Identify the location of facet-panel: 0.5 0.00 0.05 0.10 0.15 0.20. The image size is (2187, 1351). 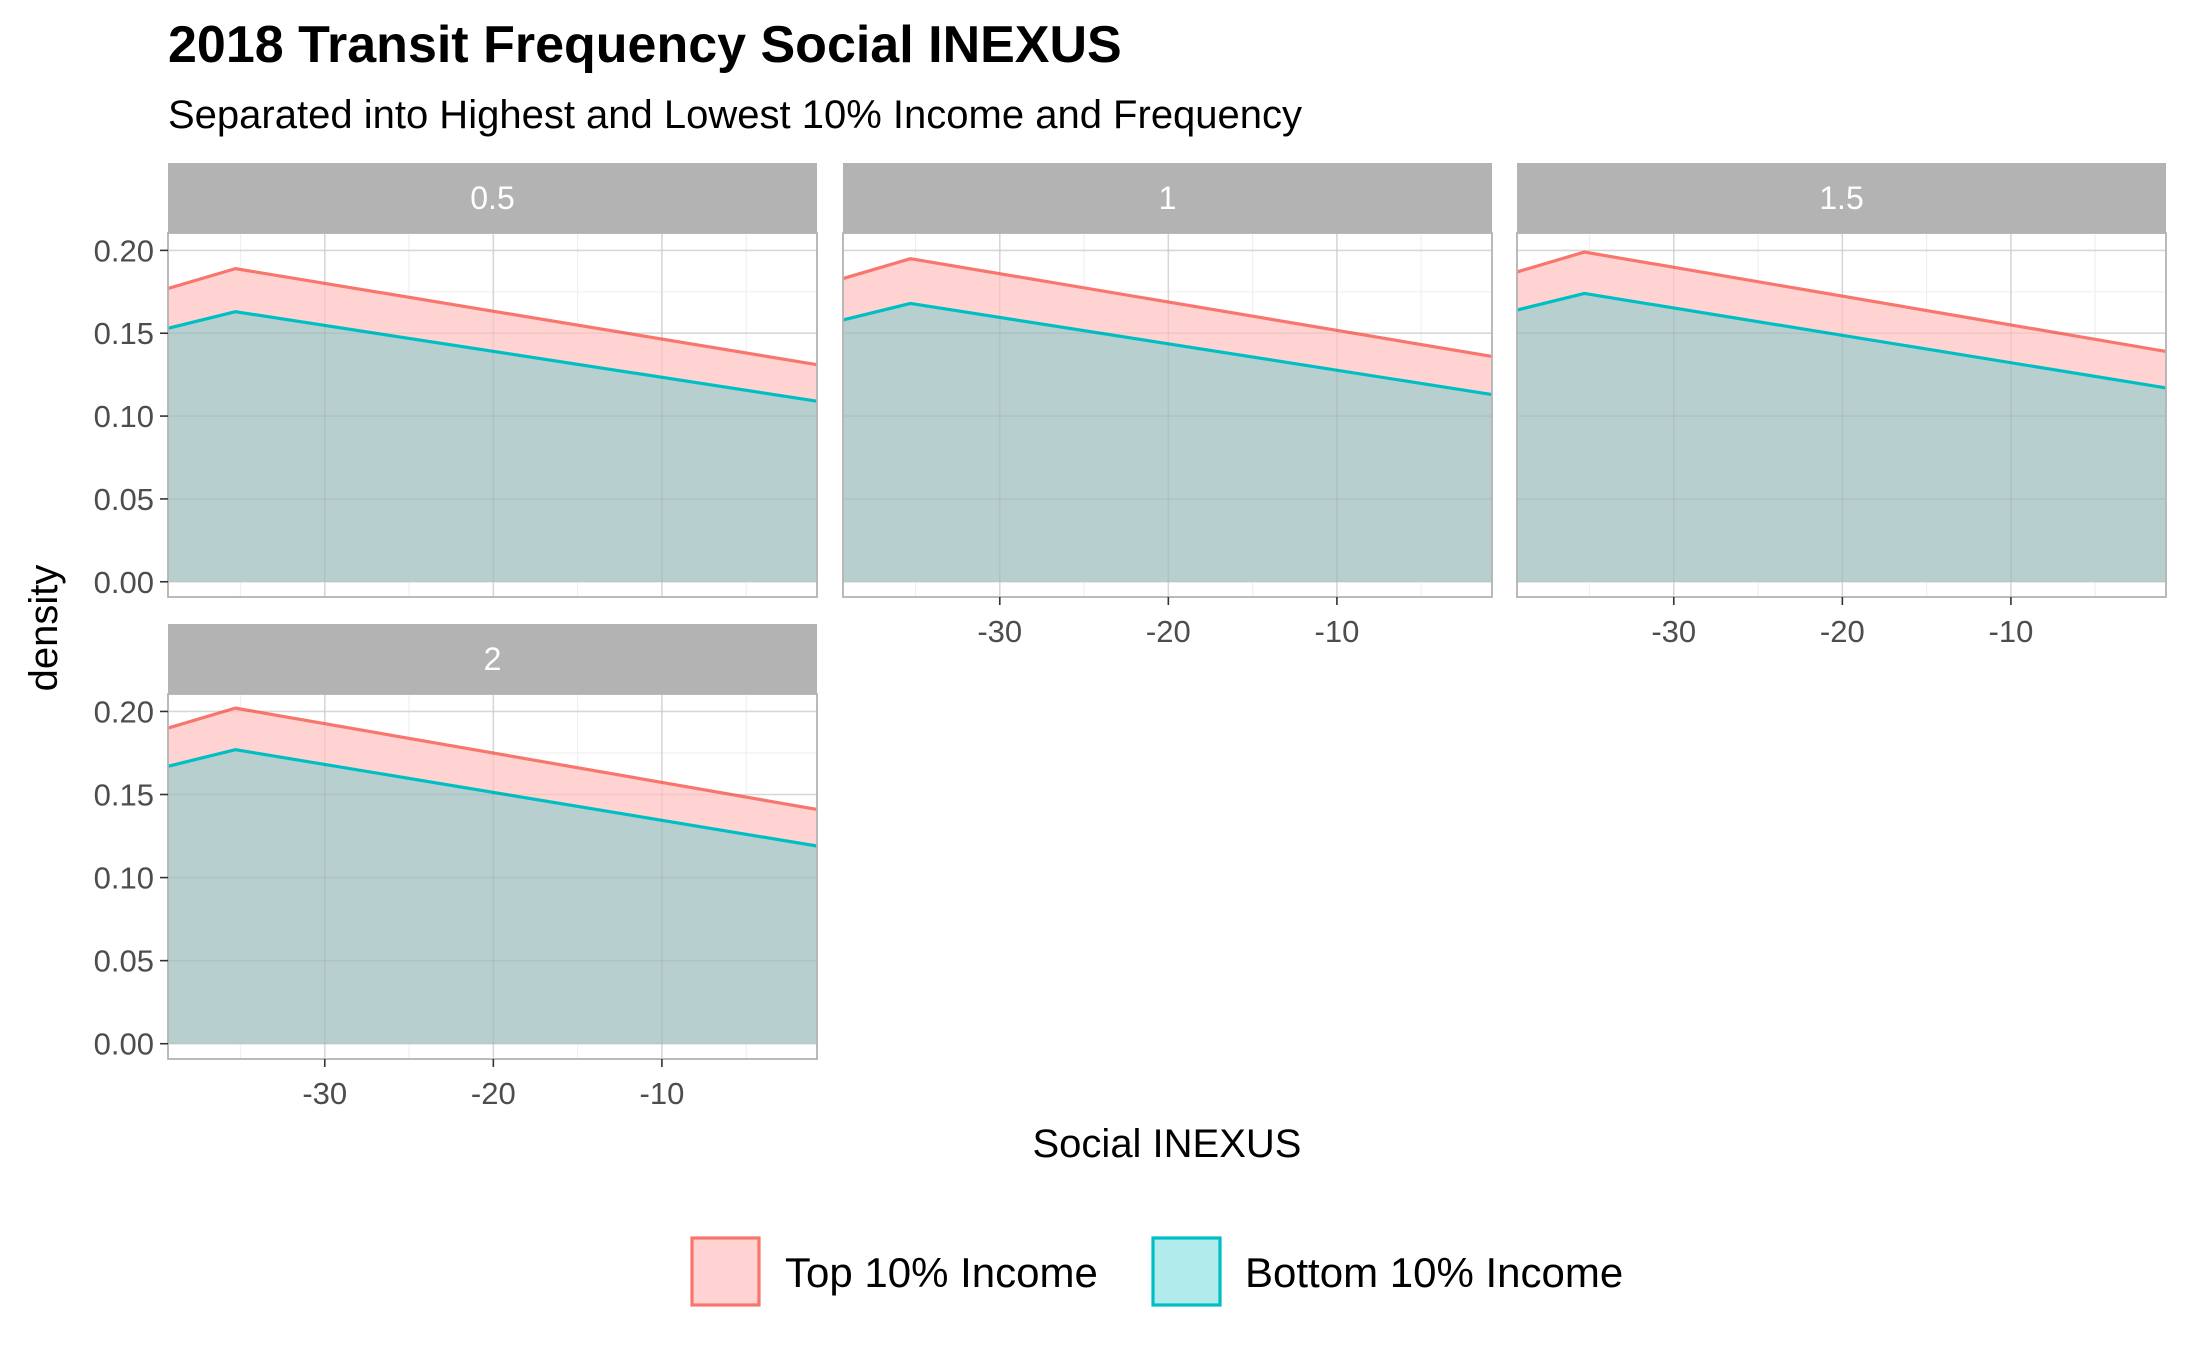
(456, 381).